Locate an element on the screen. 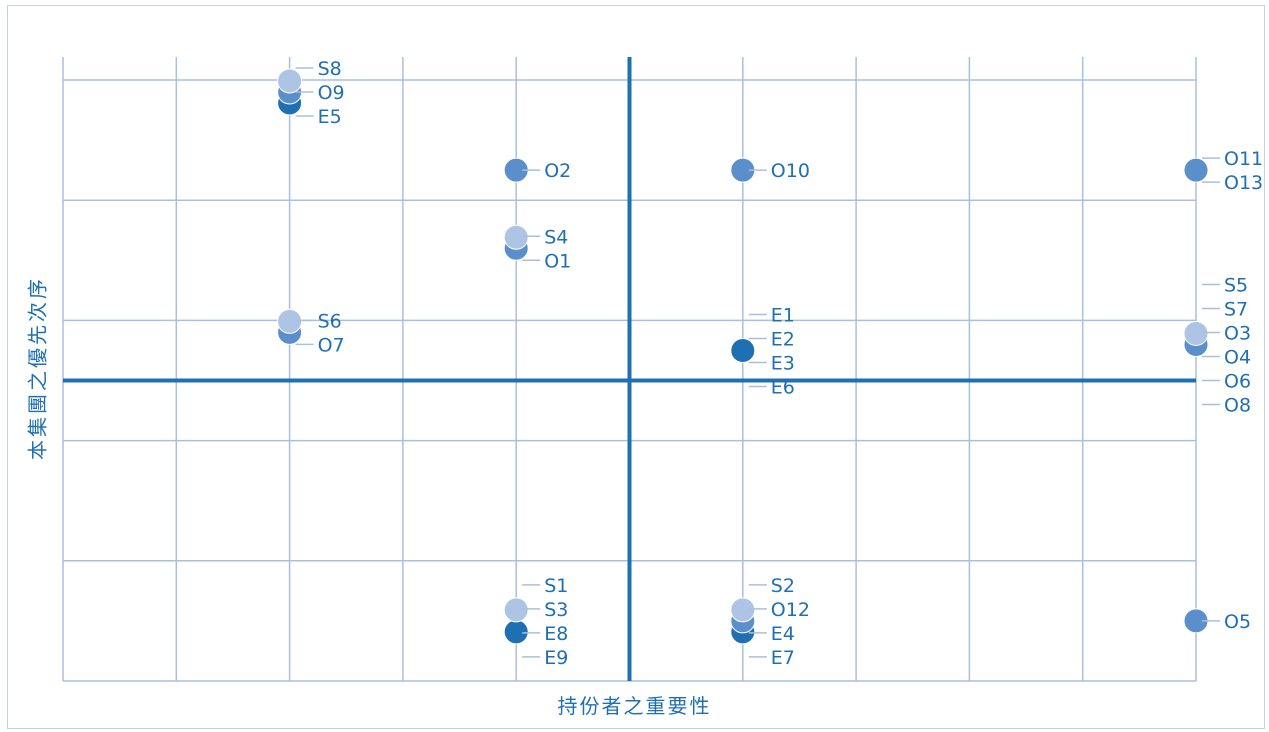 This screenshot has width=1269, height=732. point-label-o2: O2 is located at coordinates (557, 171).